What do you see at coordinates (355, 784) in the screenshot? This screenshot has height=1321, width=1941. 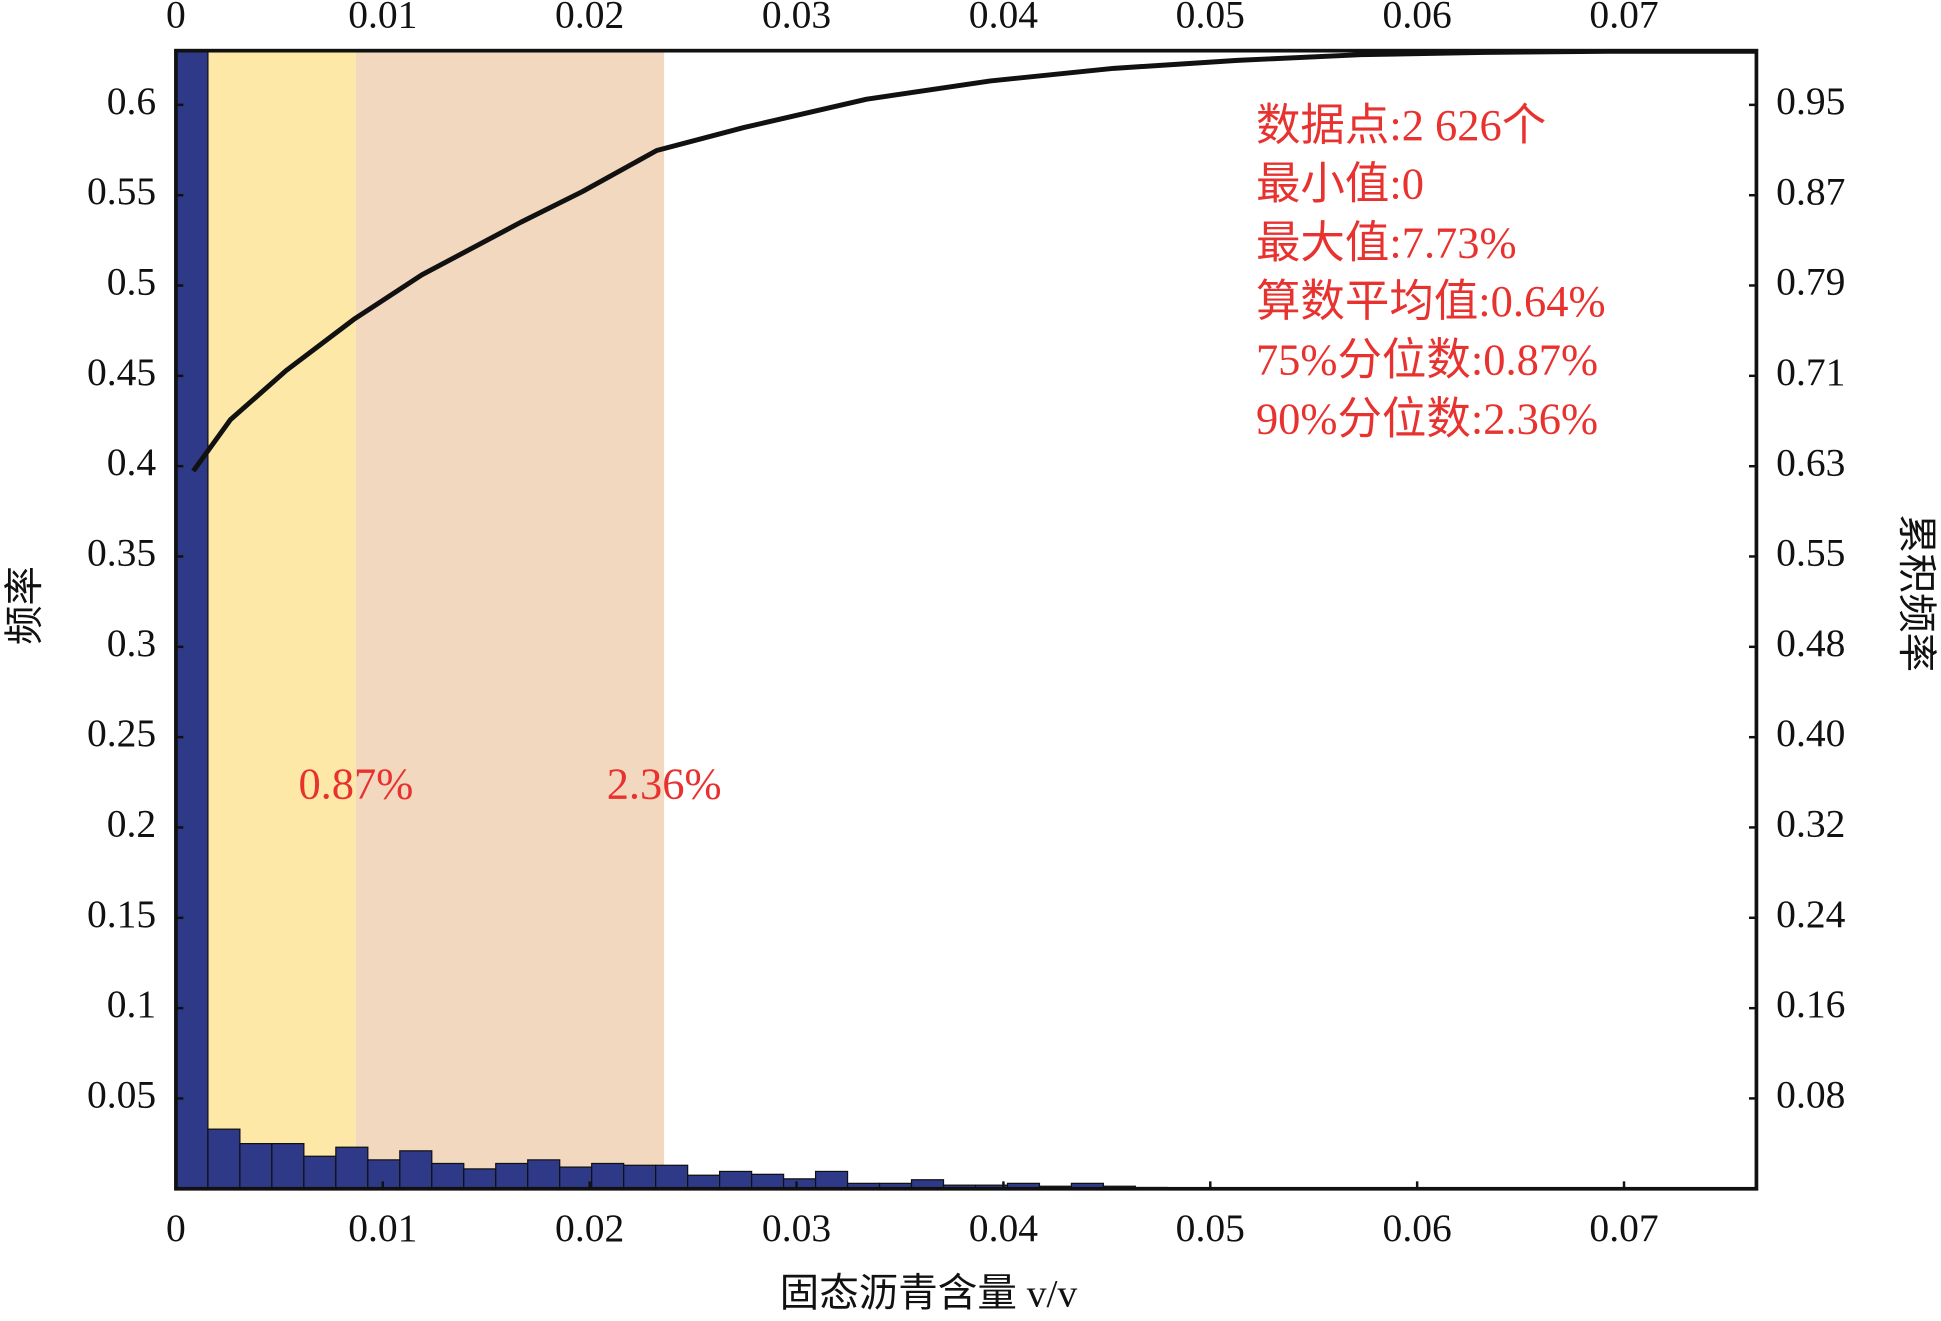 I see `region-label: 0.87%` at bounding box center [355, 784].